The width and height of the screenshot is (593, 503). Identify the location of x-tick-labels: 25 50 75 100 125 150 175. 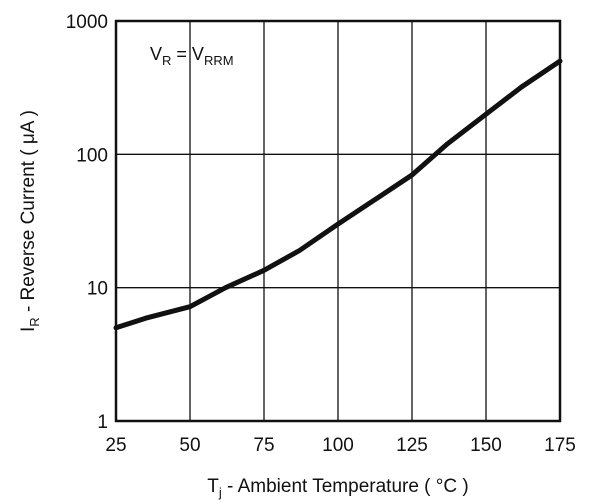
(340, 445).